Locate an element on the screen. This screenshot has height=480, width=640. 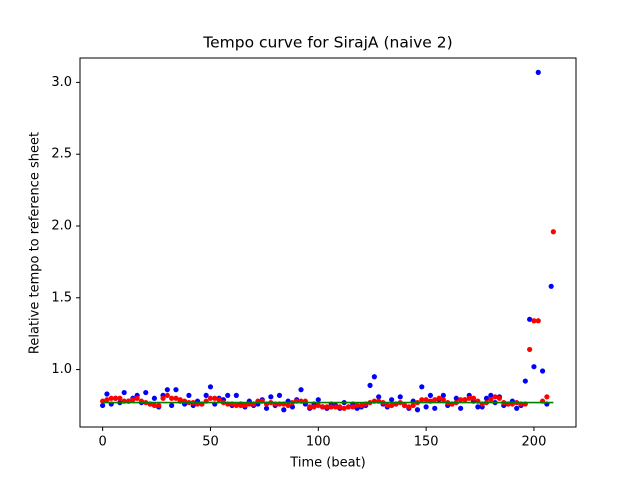
x-tick-label: 200 is located at coordinates (534, 442).